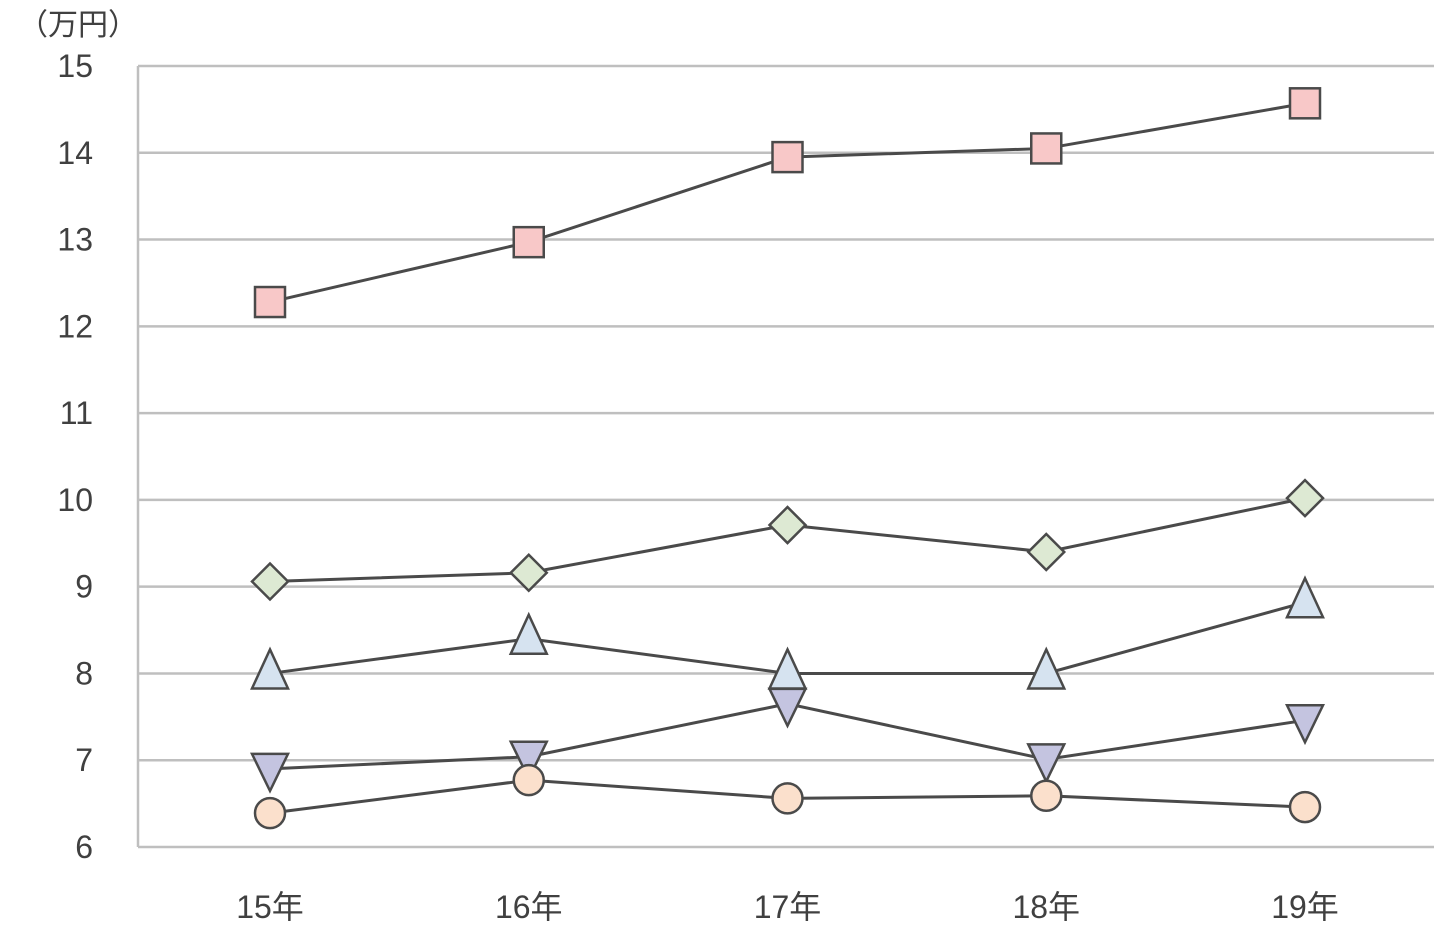 The height and width of the screenshot is (933, 1434). I want to click on x-tick-label: 17年, so click(788, 907).